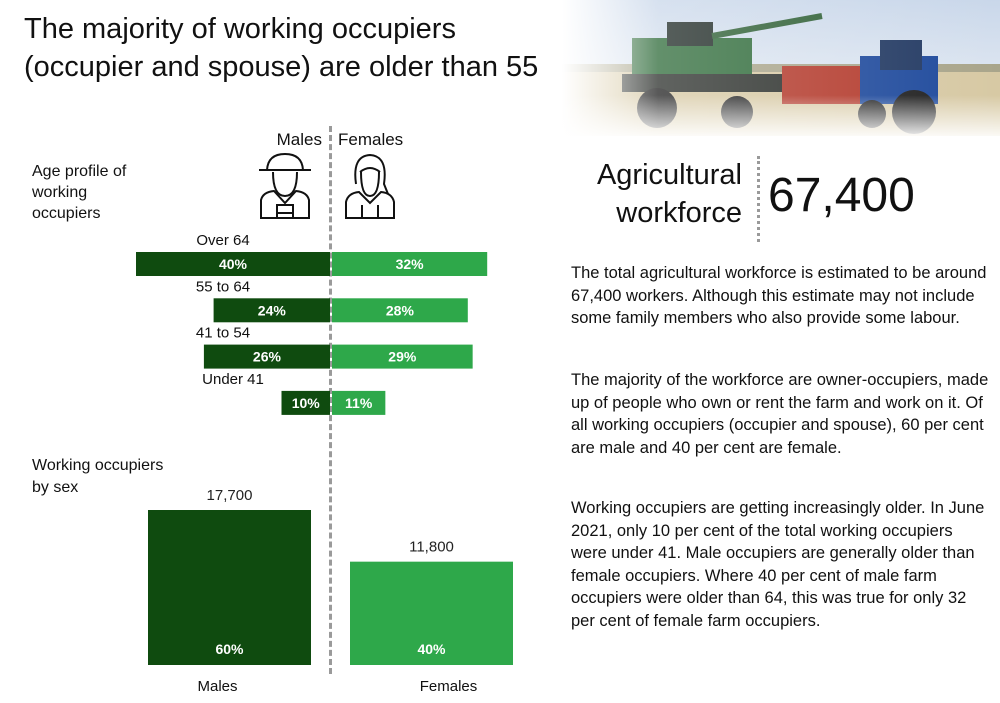  I want to click on sex-share-label: 60%, so click(229, 649).